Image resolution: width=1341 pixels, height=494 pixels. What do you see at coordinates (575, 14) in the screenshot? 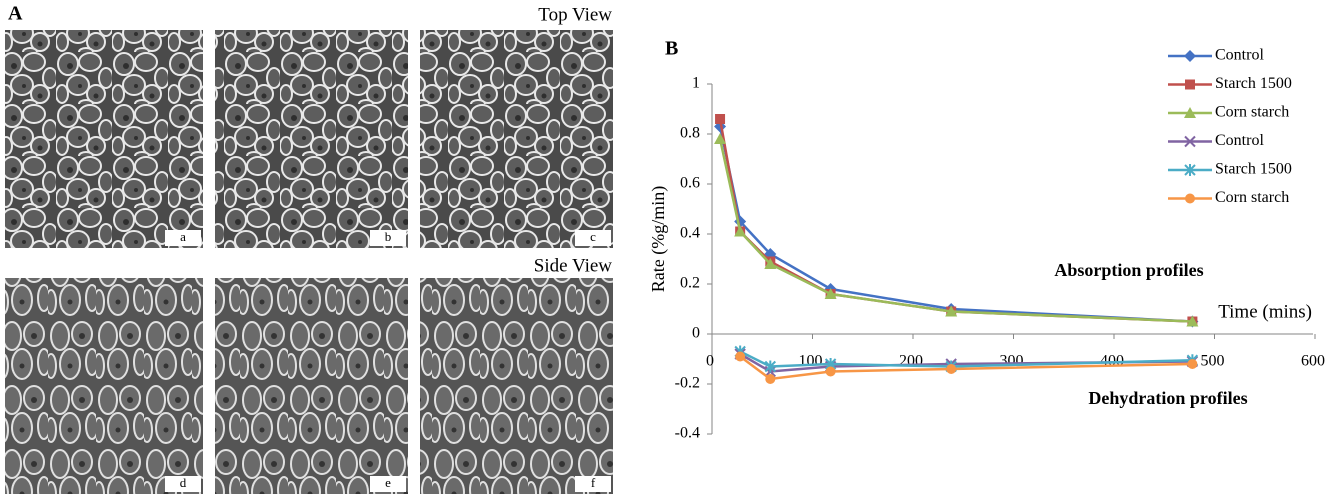
I see `view-label: Top View` at bounding box center [575, 14].